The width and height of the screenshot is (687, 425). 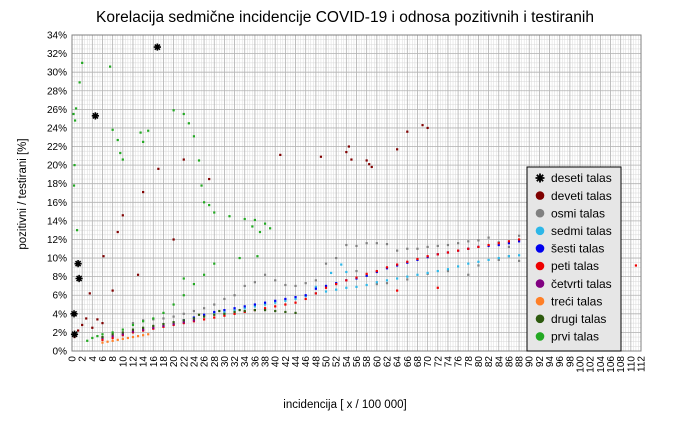 What do you see at coordinates (591, 364) in the screenshot?
I see `x-tick-label: 102` at bounding box center [591, 364].